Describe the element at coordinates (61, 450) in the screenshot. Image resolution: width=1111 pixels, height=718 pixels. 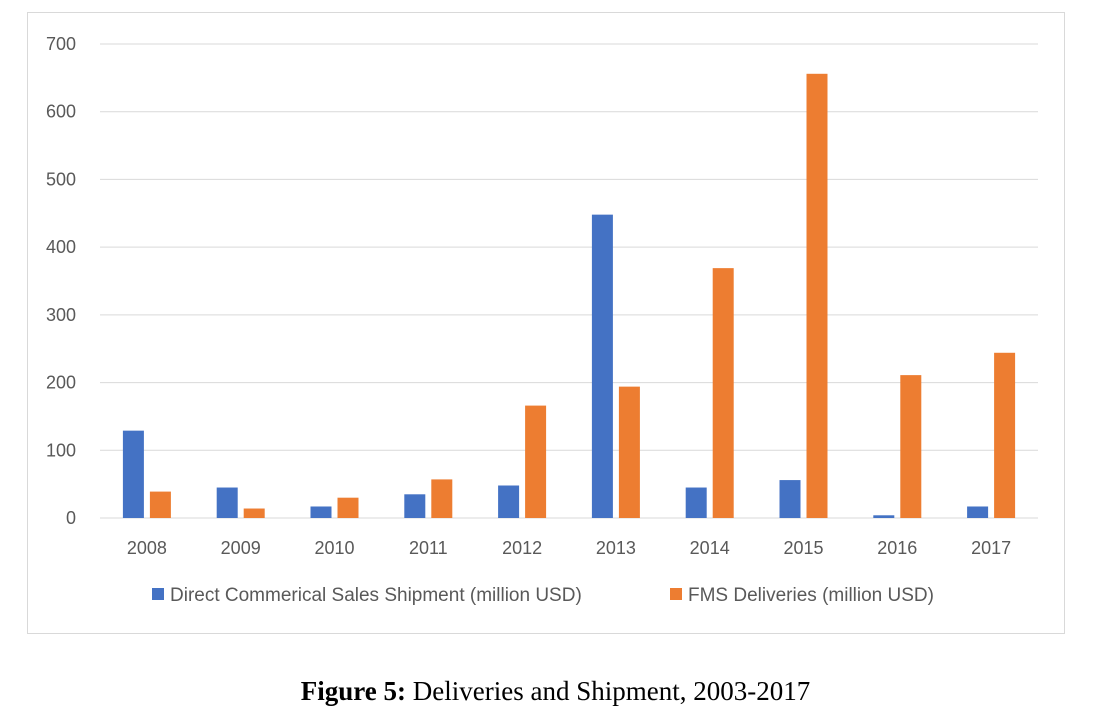
I see `y-tick-label: 100` at that location.